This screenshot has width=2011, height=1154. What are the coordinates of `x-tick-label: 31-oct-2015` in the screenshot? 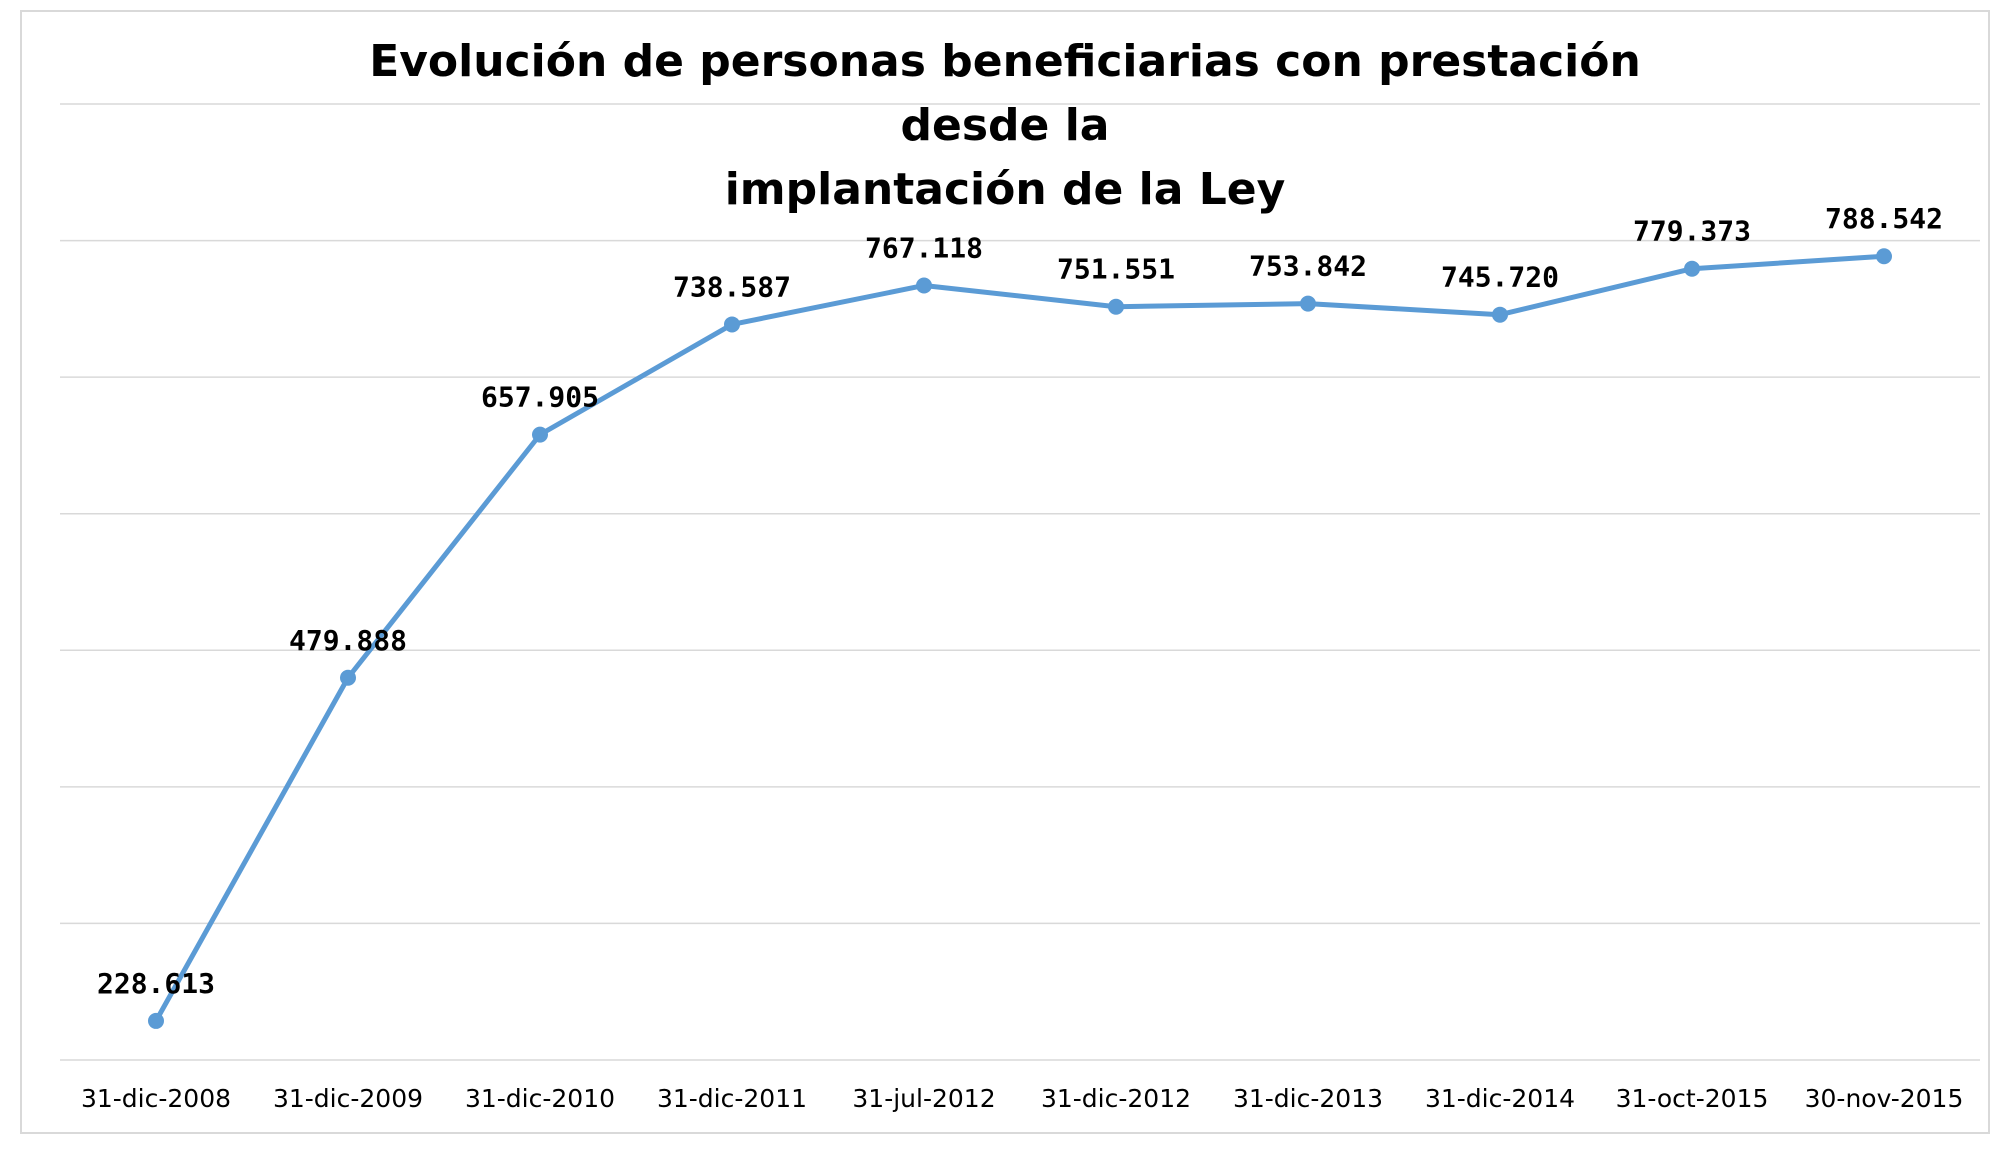 It's located at (1692, 1098).